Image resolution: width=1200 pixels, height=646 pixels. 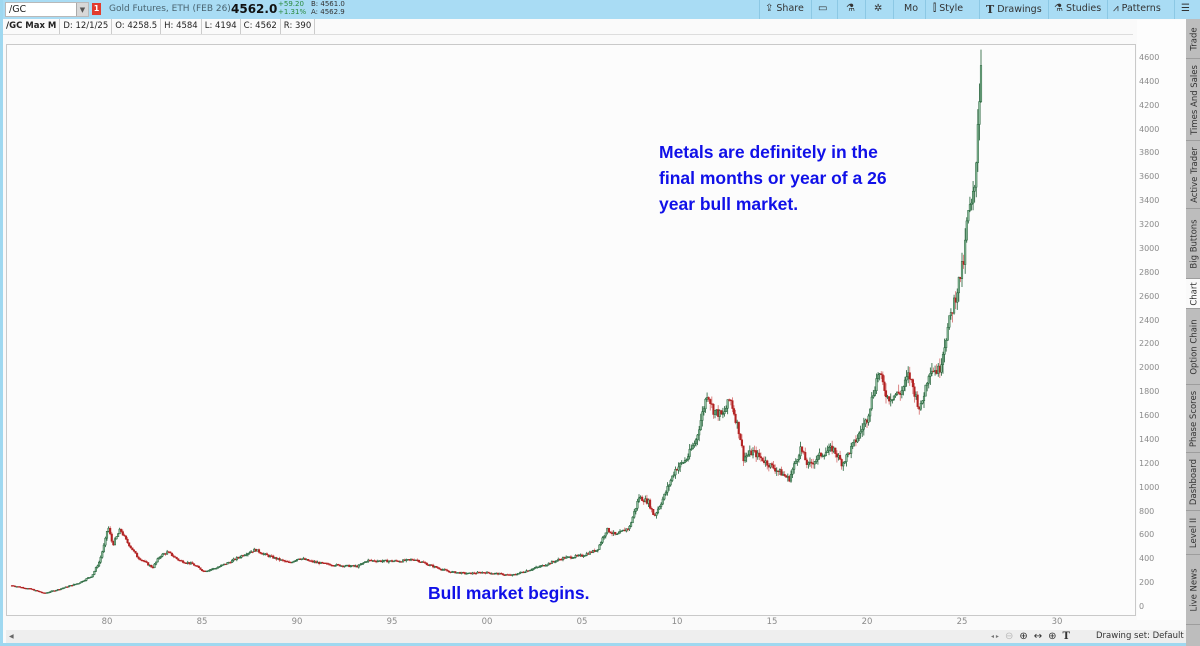 I want to click on side-tab-dashboard: Dashboard, so click(x=1193, y=482).